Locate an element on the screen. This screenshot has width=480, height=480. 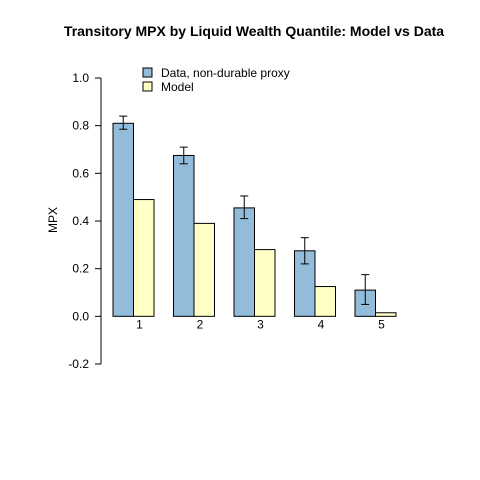
y-tick-label: 0.8 is located at coordinates (80, 126).